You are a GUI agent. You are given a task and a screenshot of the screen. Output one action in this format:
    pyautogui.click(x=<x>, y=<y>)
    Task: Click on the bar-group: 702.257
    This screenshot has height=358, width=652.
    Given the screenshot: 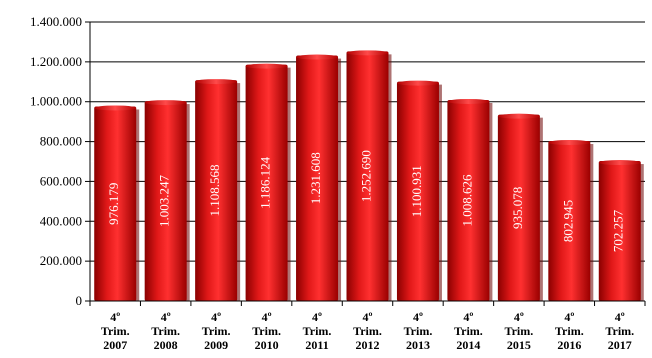 What is the action you would take?
    pyautogui.click(x=621, y=230)
    